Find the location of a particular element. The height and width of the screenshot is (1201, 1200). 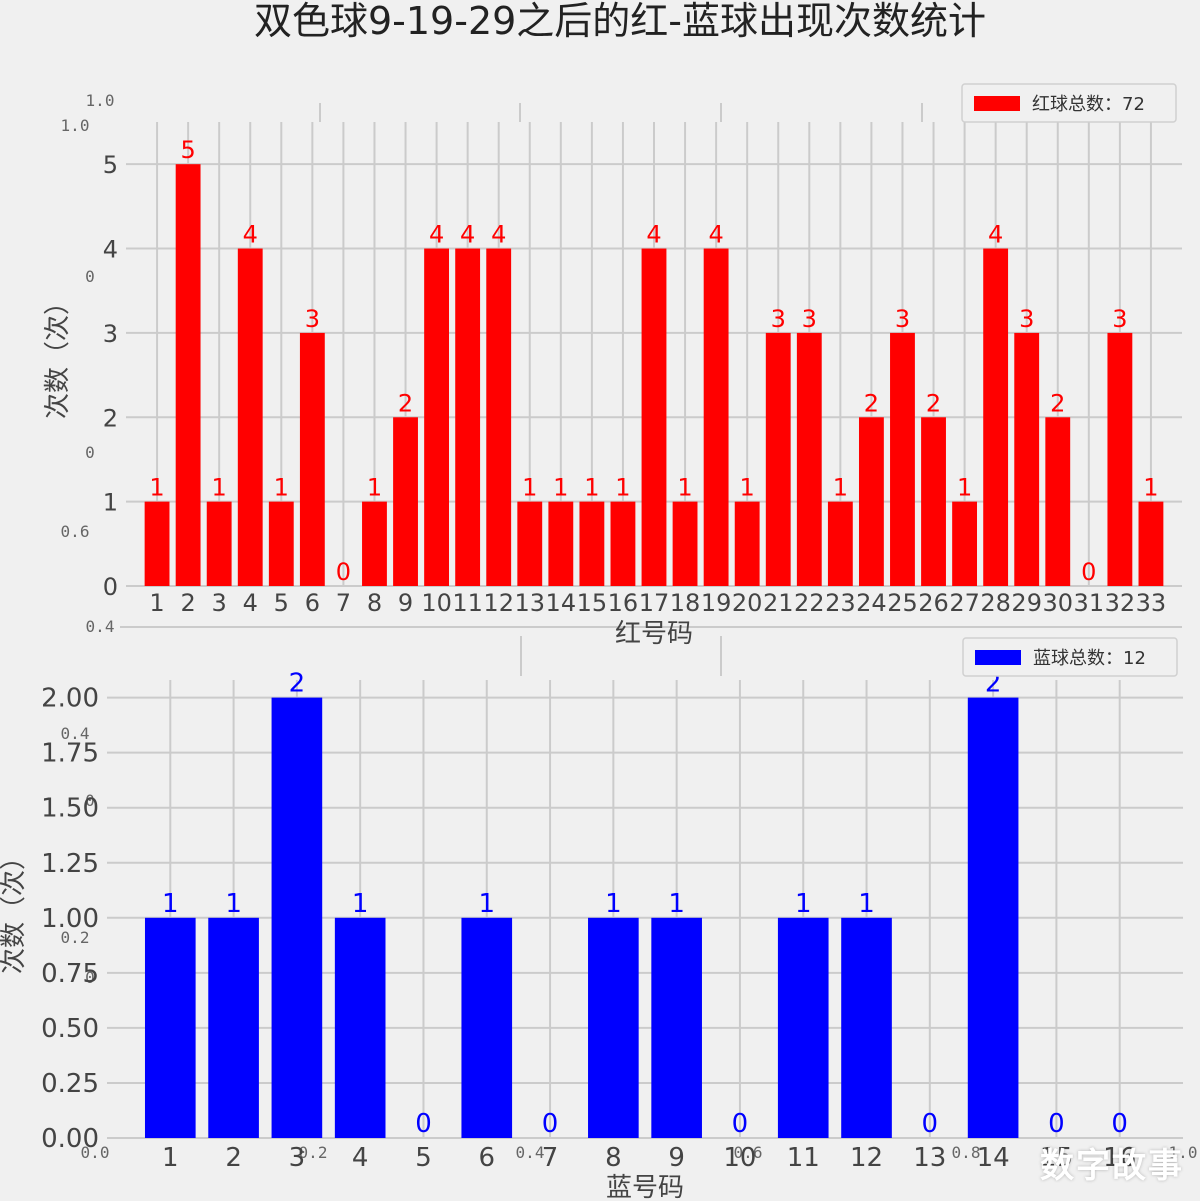

legend: 蓝球总数：12 is located at coordinates (1070, 657).